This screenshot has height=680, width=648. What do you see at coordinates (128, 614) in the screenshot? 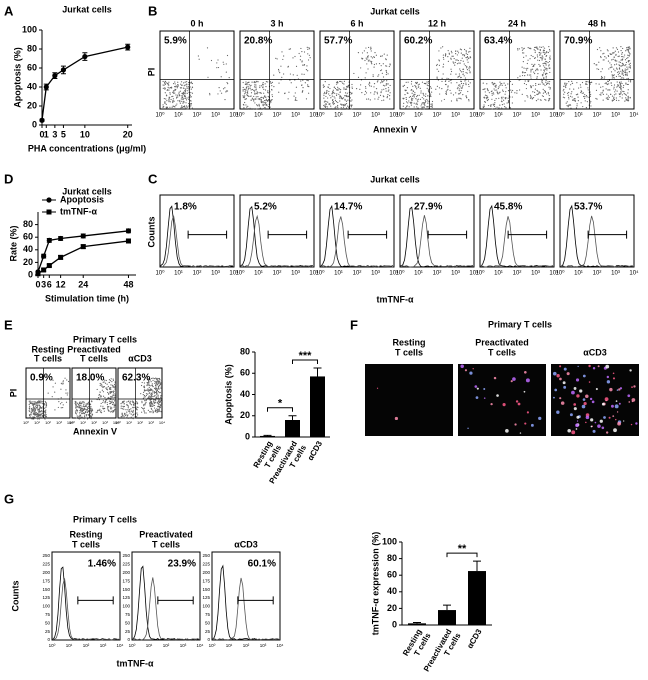
I see `y-tick-label: 75` at bounding box center [128, 614].